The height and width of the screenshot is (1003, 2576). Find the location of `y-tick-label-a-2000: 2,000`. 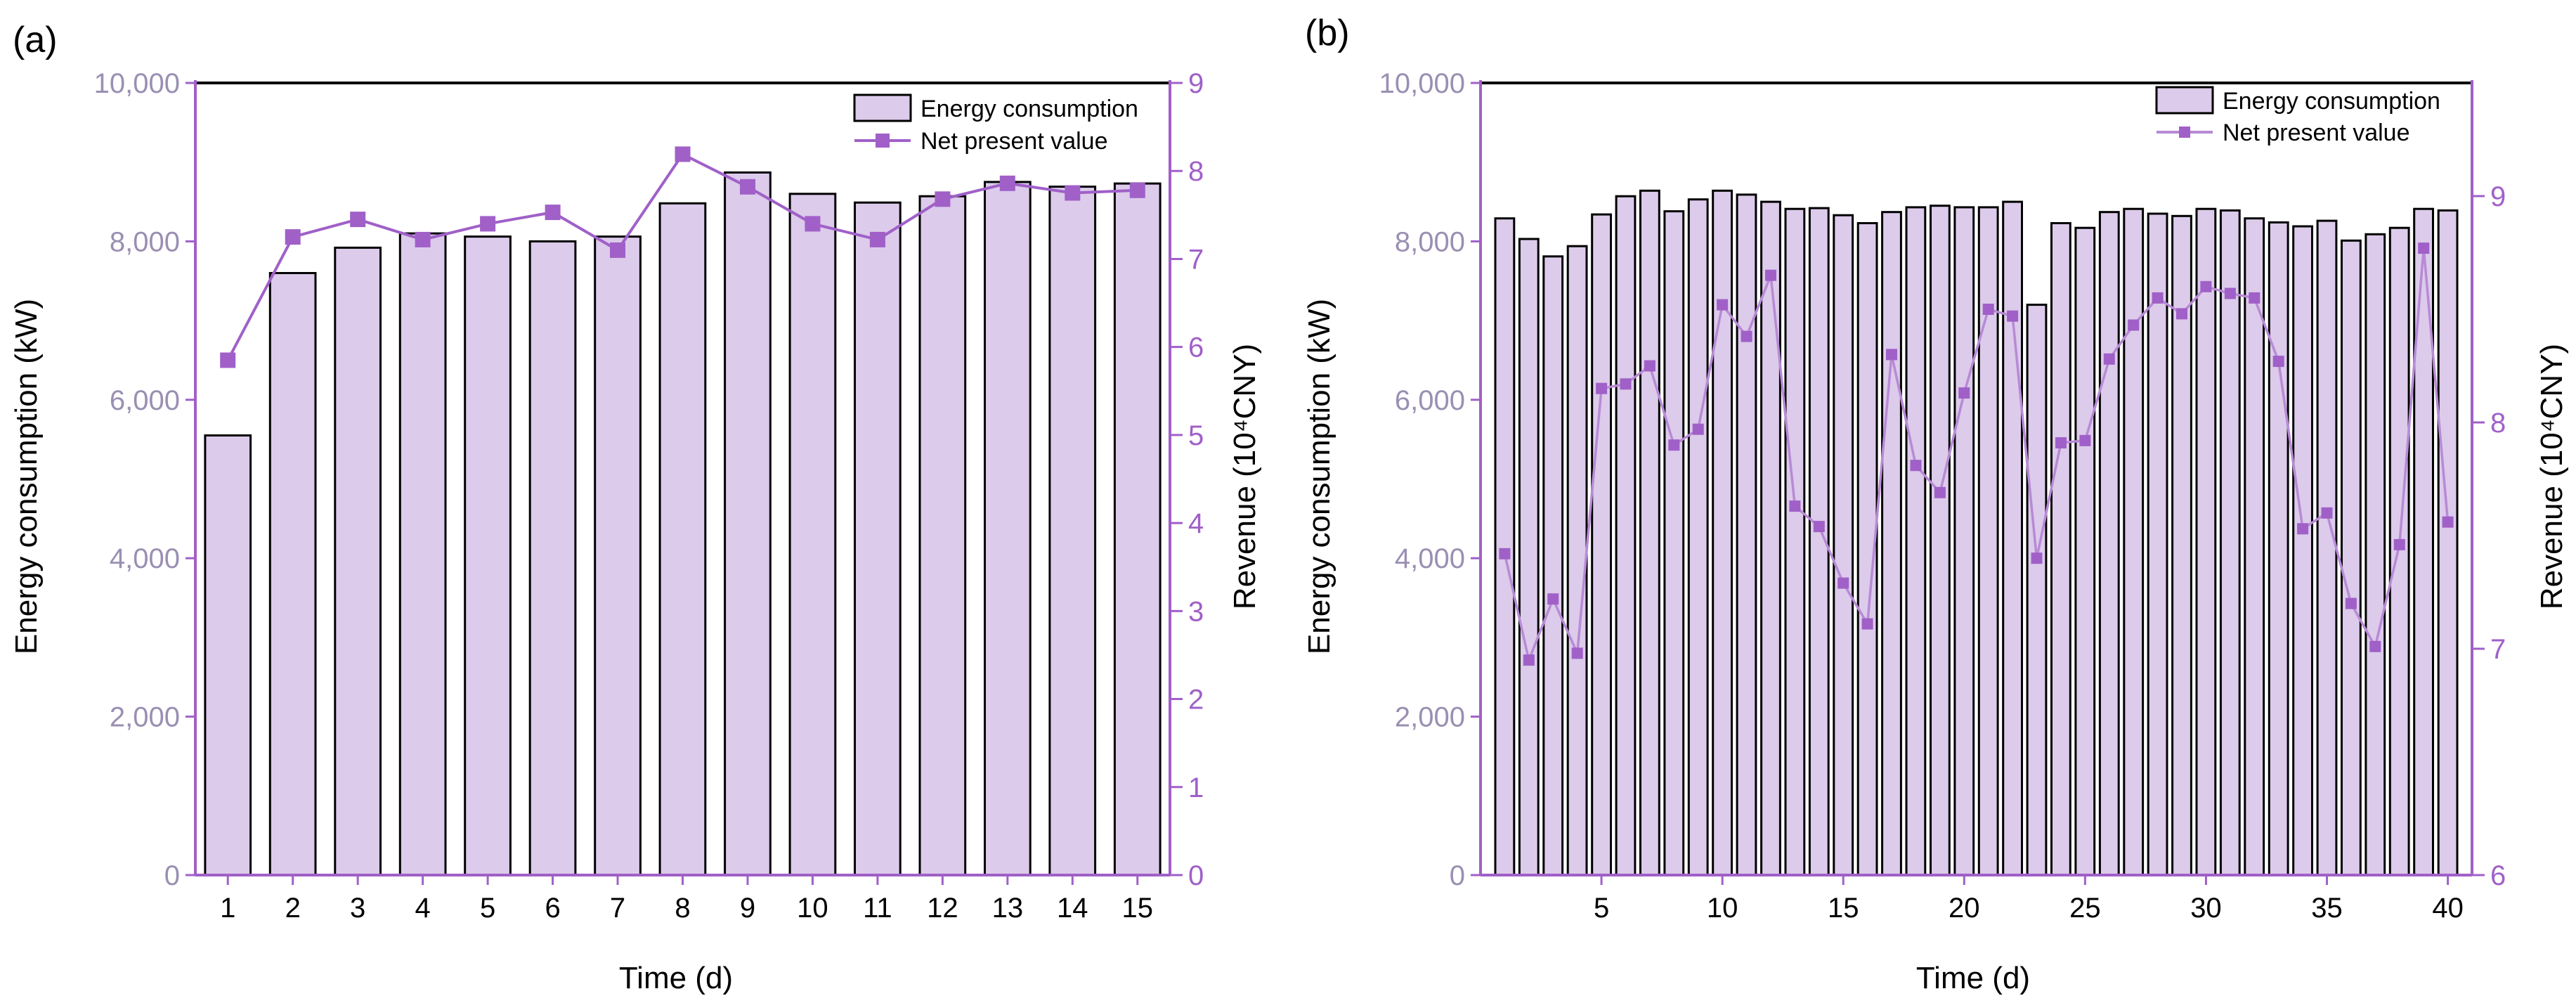

y-tick-label-a-2000: 2,000 is located at coordinates (145, 717).